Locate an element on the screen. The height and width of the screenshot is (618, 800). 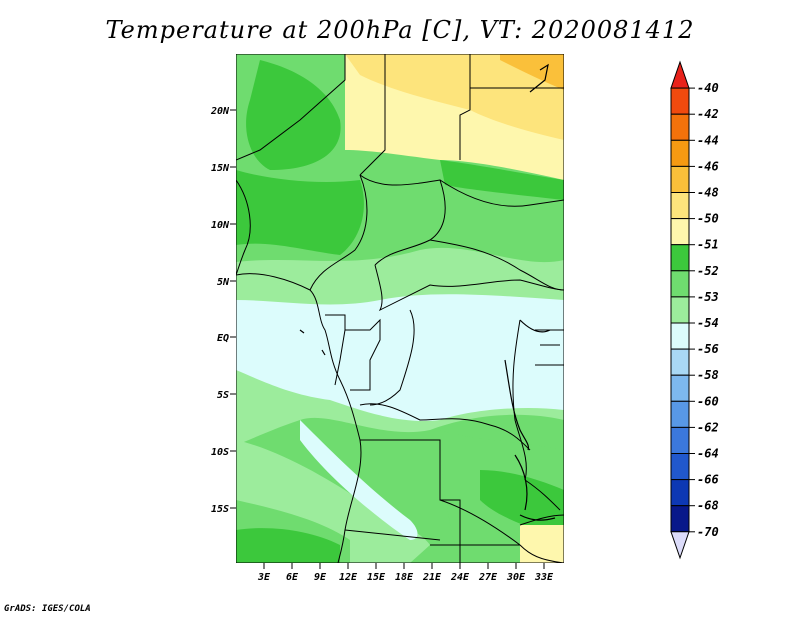
colorbar-label: -54 is located at coordinates (708, 323).